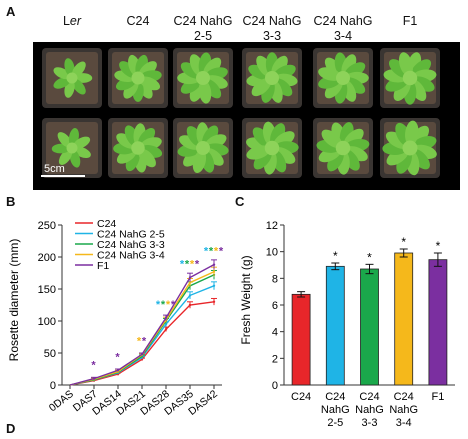 The image size is (468, 439). What do you see at coordinates (50, 354) in the screenshot?
I see `y-tick-label: 50` at bounding box center [50, 354].